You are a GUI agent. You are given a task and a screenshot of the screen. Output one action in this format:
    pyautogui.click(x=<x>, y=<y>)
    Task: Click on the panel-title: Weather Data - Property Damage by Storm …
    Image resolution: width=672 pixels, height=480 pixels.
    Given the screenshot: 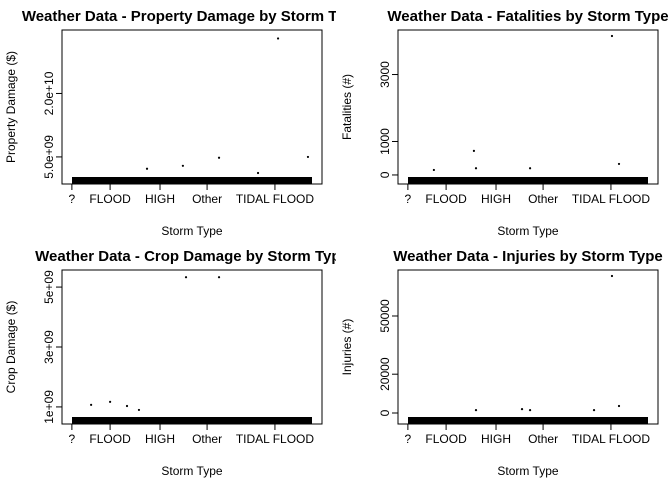 What is the action you would take?
    pyautogui.click(x=192, y=16)
    